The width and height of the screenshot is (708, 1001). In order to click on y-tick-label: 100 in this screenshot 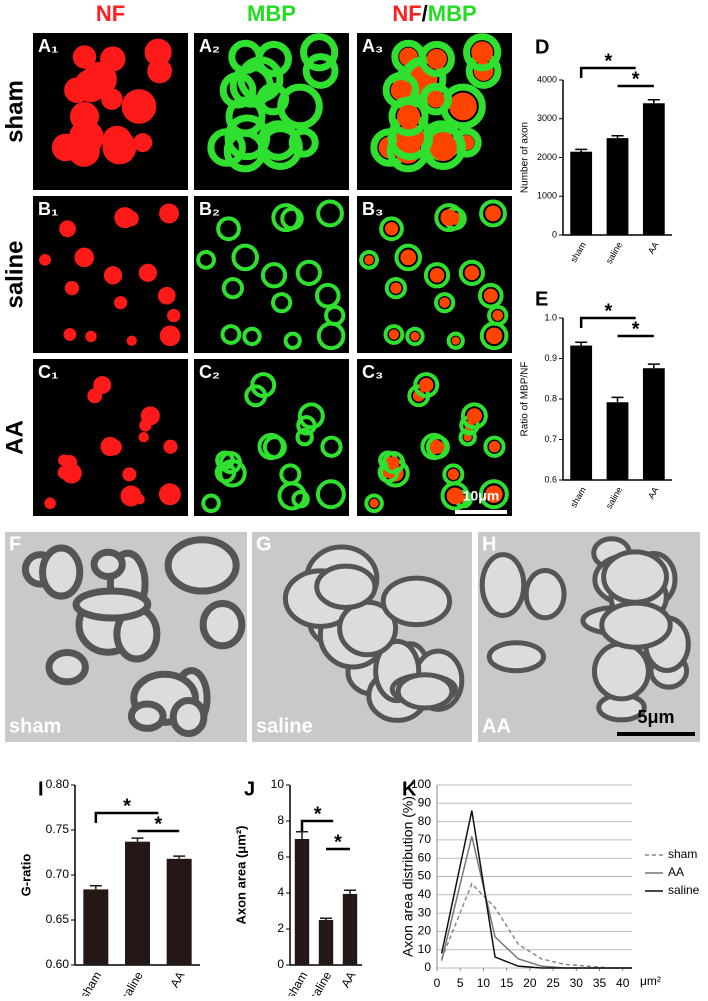, I will do `click(421, 784)`.